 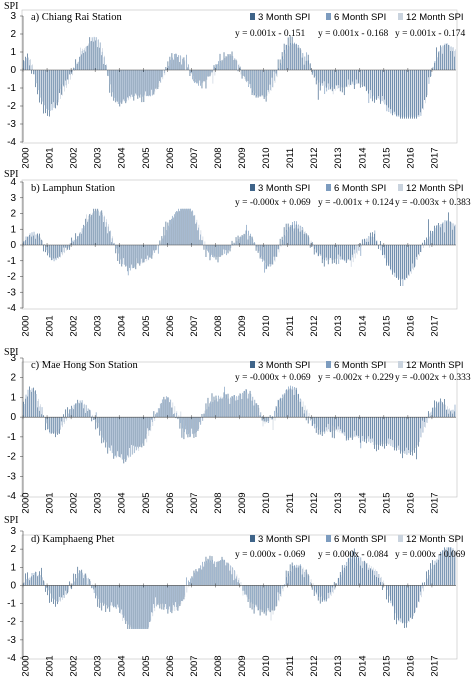 What do you see at coordinates (242, 502) in the screenshot?
I see `x-tick-label: 2009` at bounding box center [242, 502].